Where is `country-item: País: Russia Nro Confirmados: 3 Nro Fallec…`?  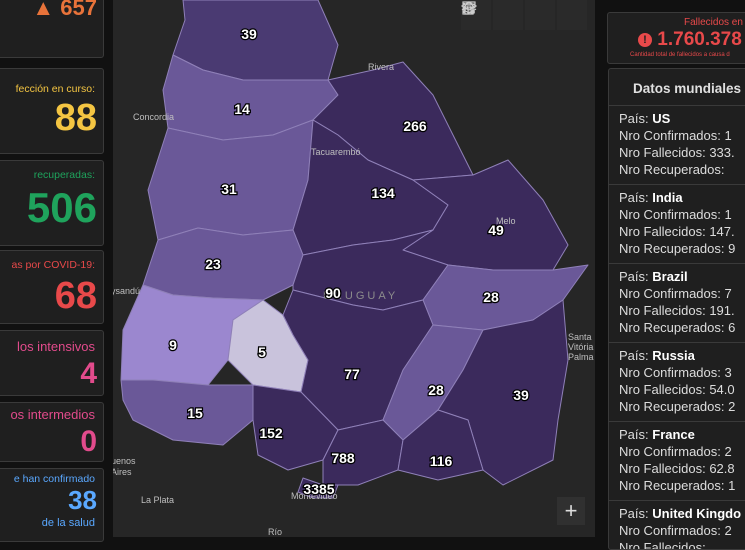
country-item: País: Russia Nro Confirmados: 3 Nro Fallec… is located at coordinates (677, 378).